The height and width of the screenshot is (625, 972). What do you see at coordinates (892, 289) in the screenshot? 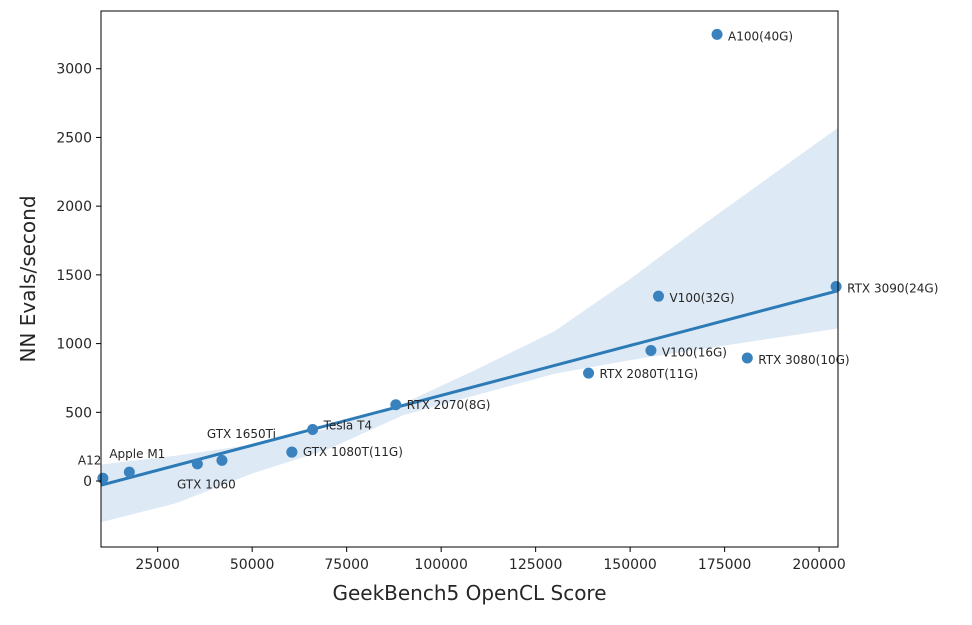
I see `point-label: RTX 3090(24G)` at bounding box center [892, 289].